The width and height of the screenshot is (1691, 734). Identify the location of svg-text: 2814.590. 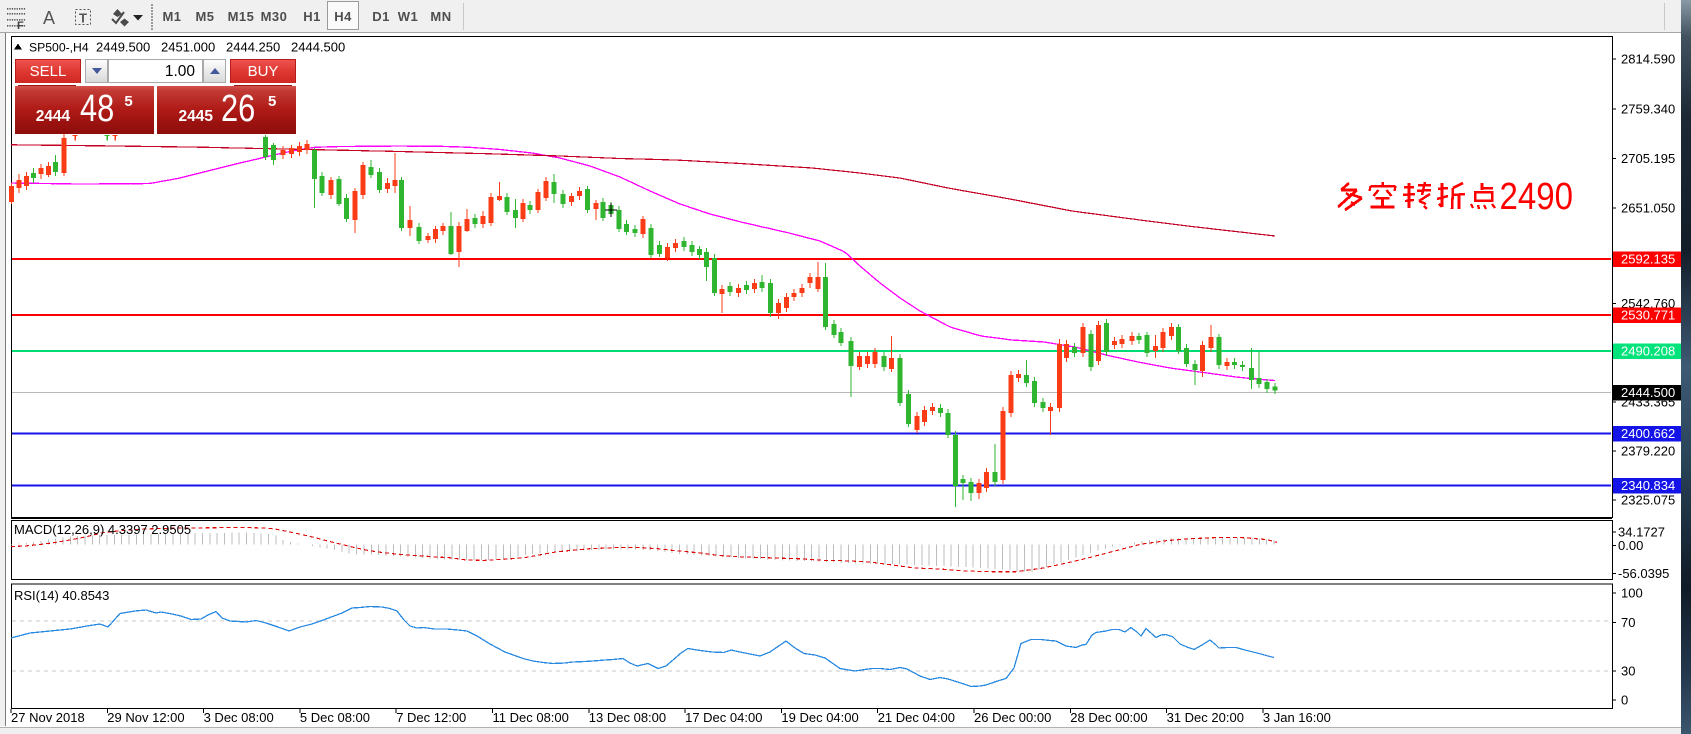
(1648, 59).